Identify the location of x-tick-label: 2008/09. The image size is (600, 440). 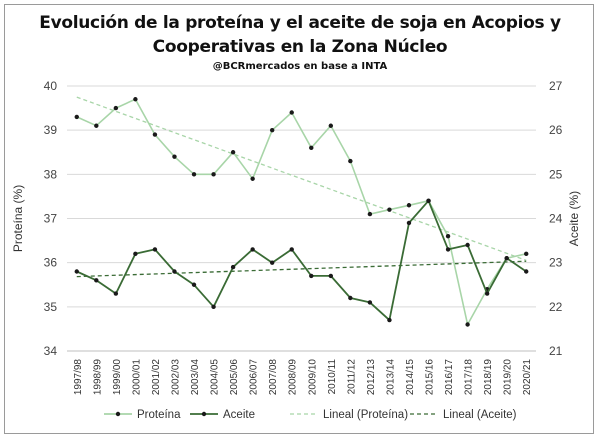
(293, 377).